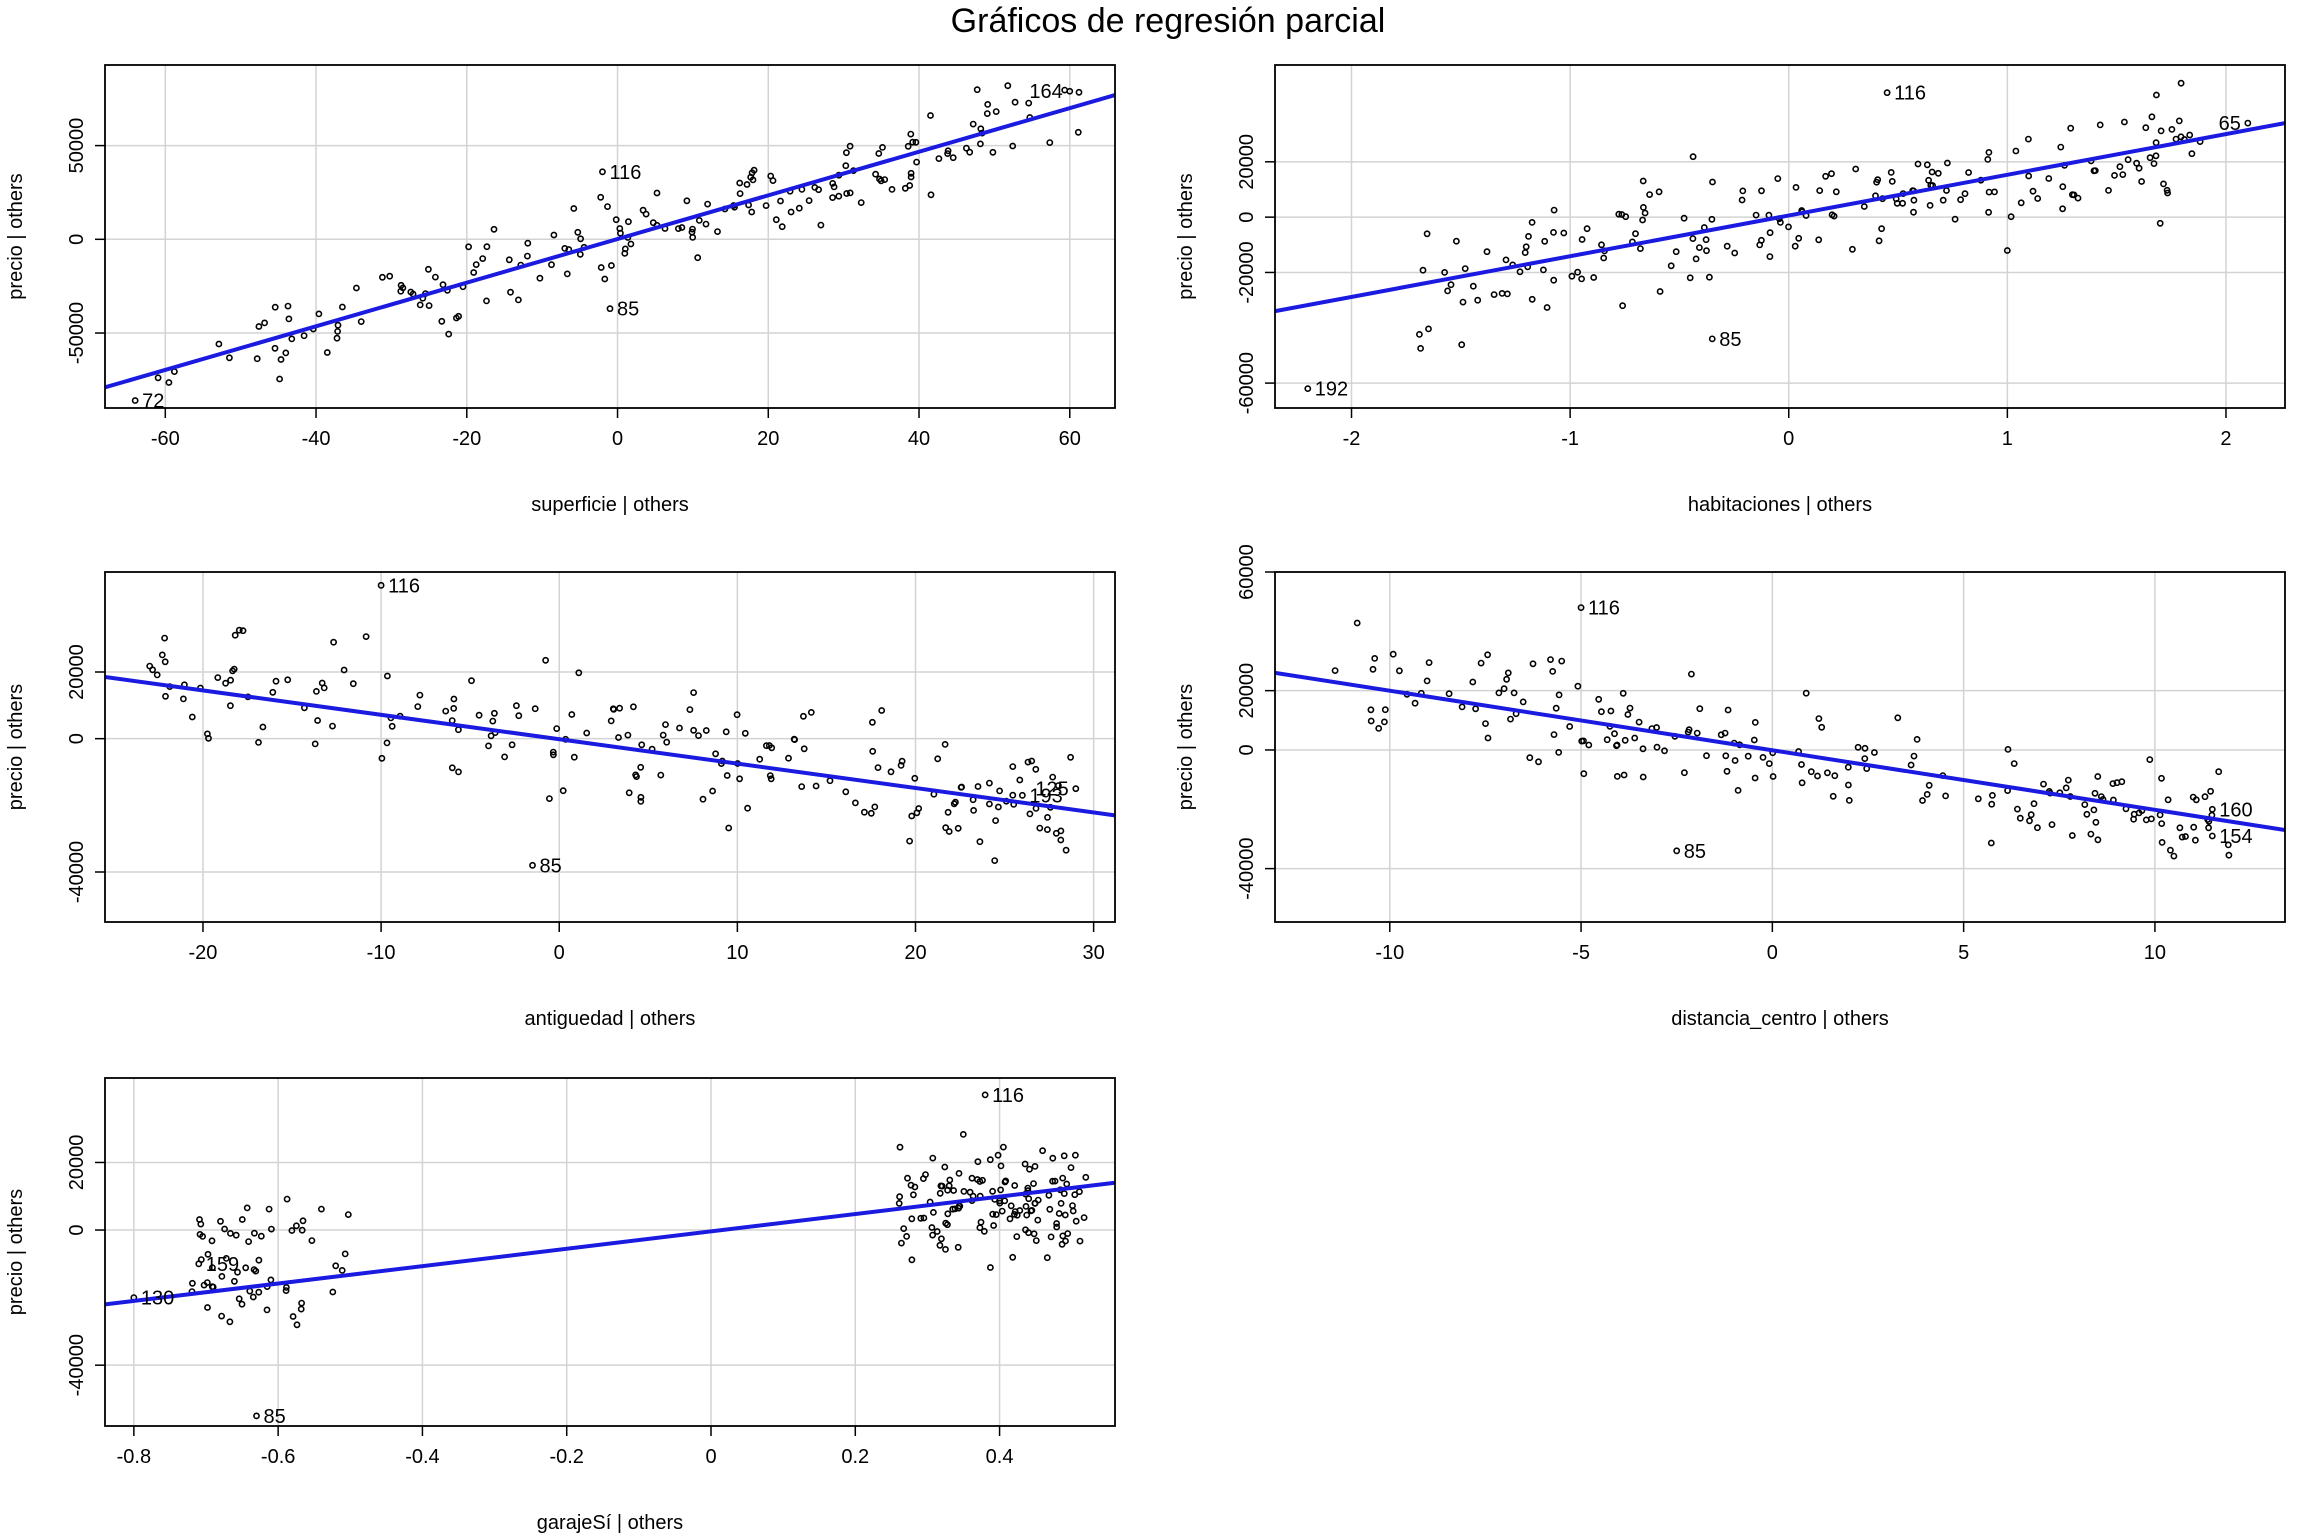  Describe the element at coordinates (77, 1163) in the screenshot. I see `y-tick-label: 20000` at that location.